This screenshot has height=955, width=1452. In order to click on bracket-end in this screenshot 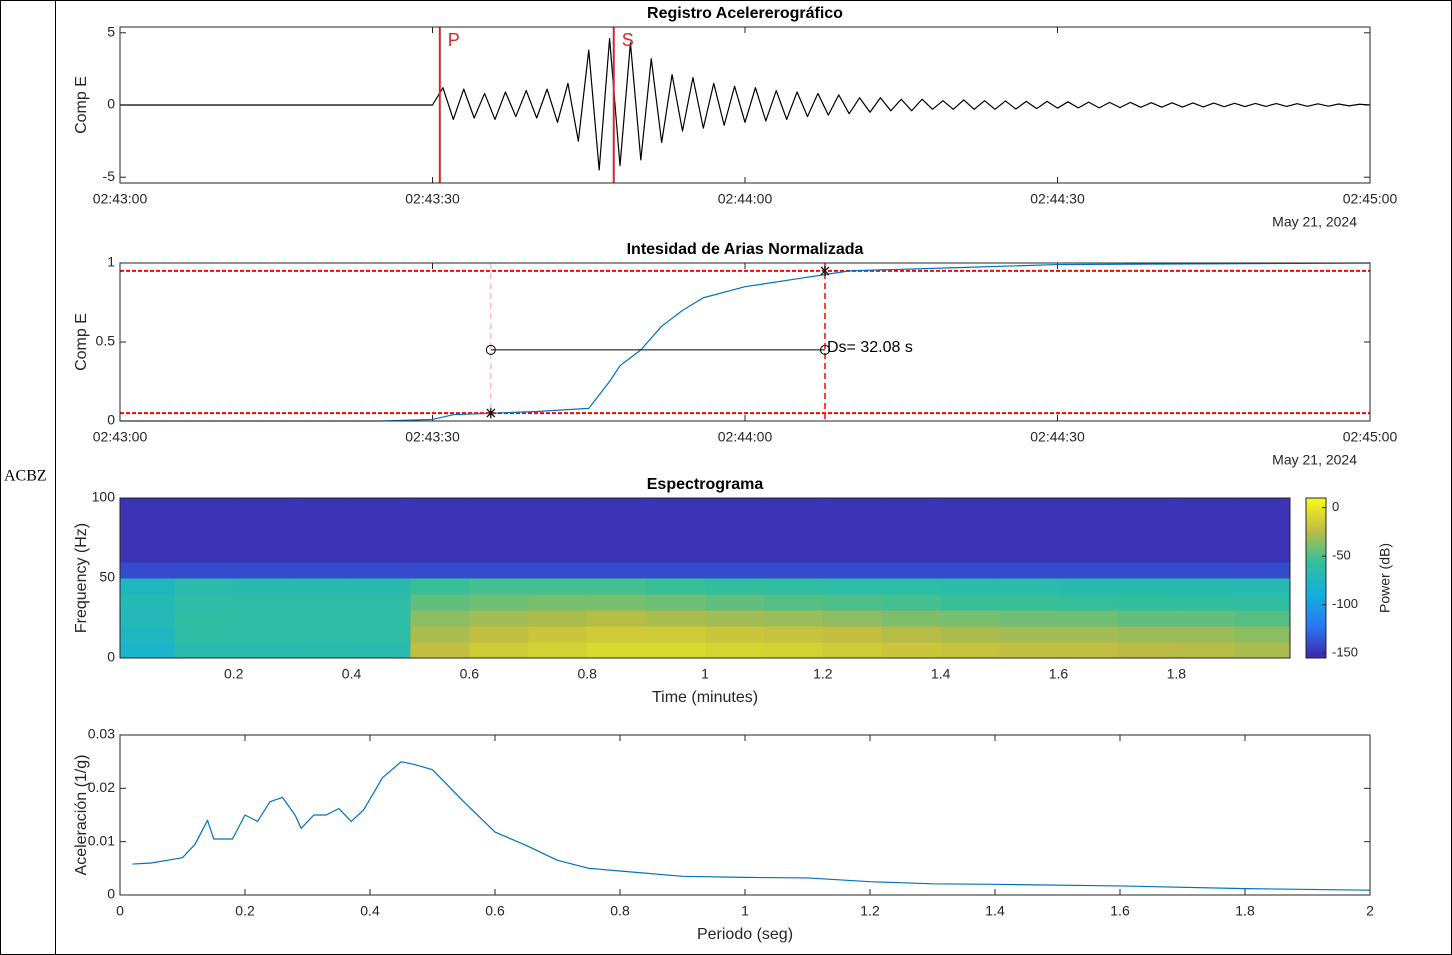, I will do `click(490, 349)`.